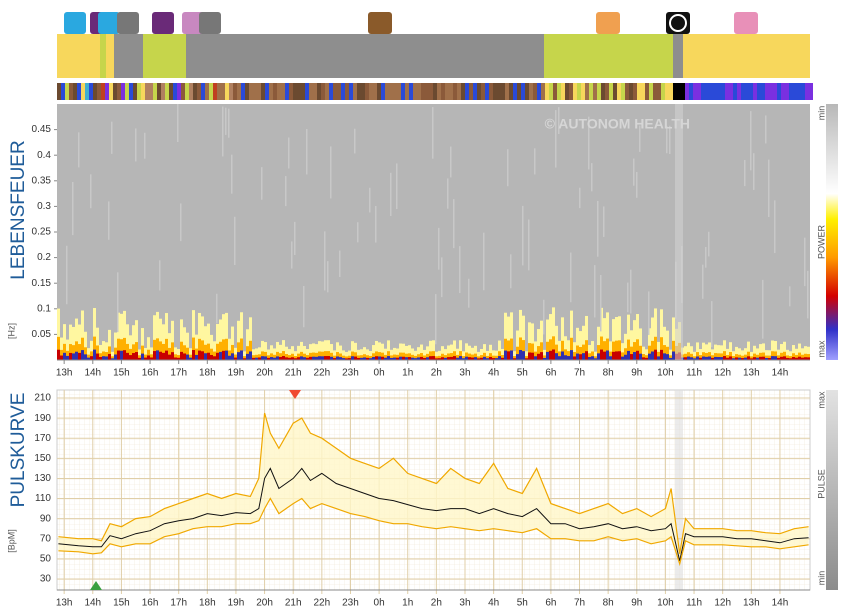  I want to click on x-tick-label: 8h, so click(608, 373).